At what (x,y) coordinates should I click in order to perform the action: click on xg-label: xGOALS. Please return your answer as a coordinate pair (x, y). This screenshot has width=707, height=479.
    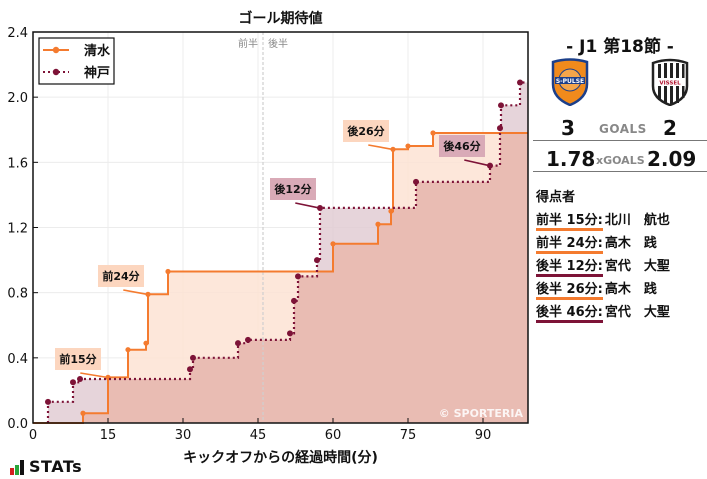
    Looking at the image, I should click on (620, 160).